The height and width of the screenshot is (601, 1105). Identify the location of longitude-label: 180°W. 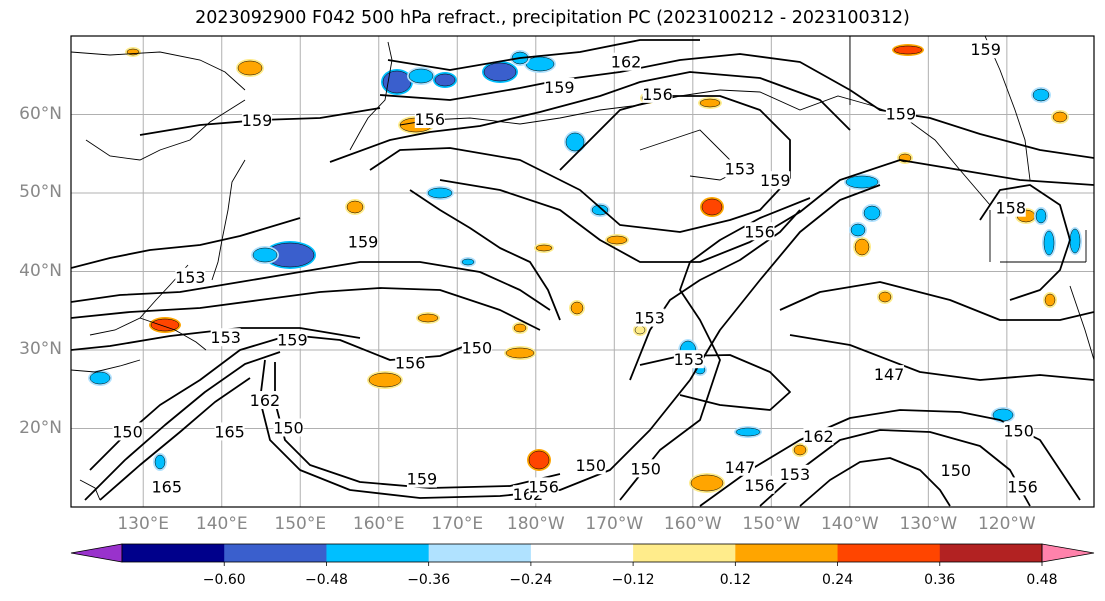
(535, 524).